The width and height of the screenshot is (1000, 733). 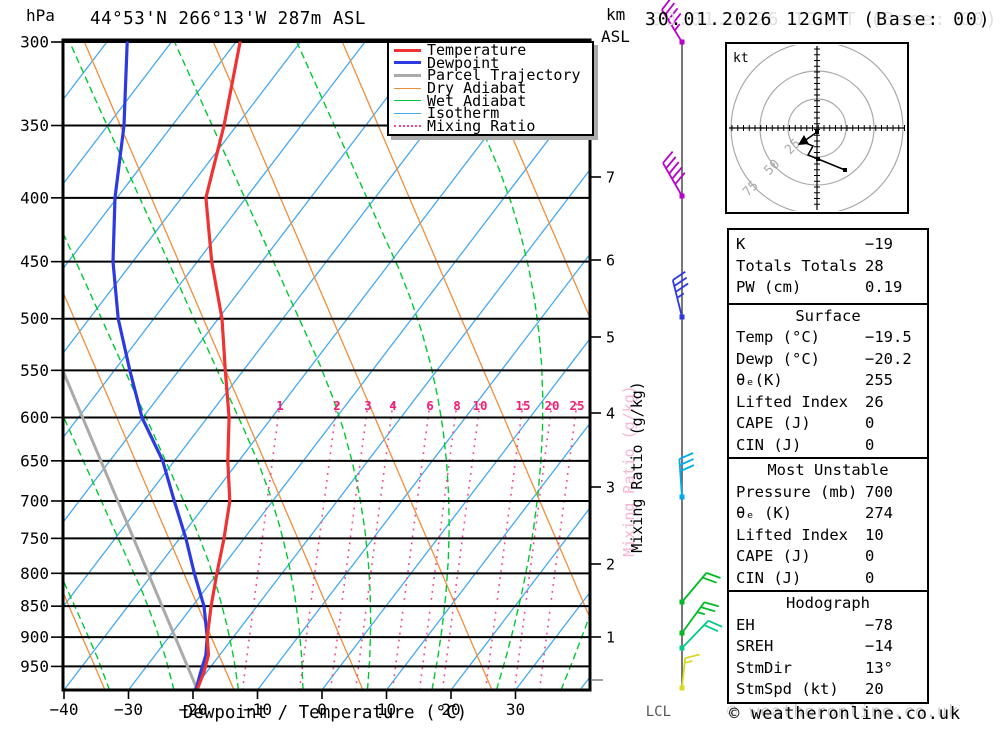 What do you see at coordinates (610, 338) in the screenshot?
I see `altitude-tick-label: 5` at bounding box center [610, 338].